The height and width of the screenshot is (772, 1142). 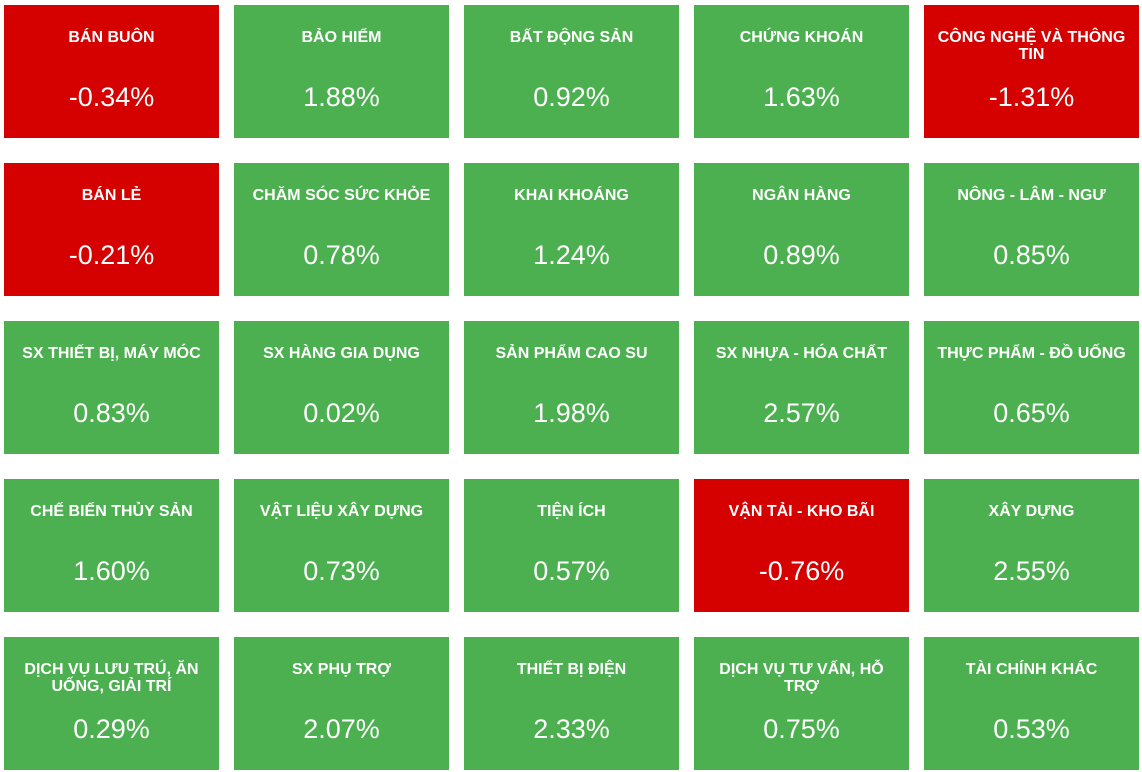 What do you see at coordinates (801, 195) in the screenshot?
I see `sector-name: NGÂN HÀNG` at bounding box center [801, 195].